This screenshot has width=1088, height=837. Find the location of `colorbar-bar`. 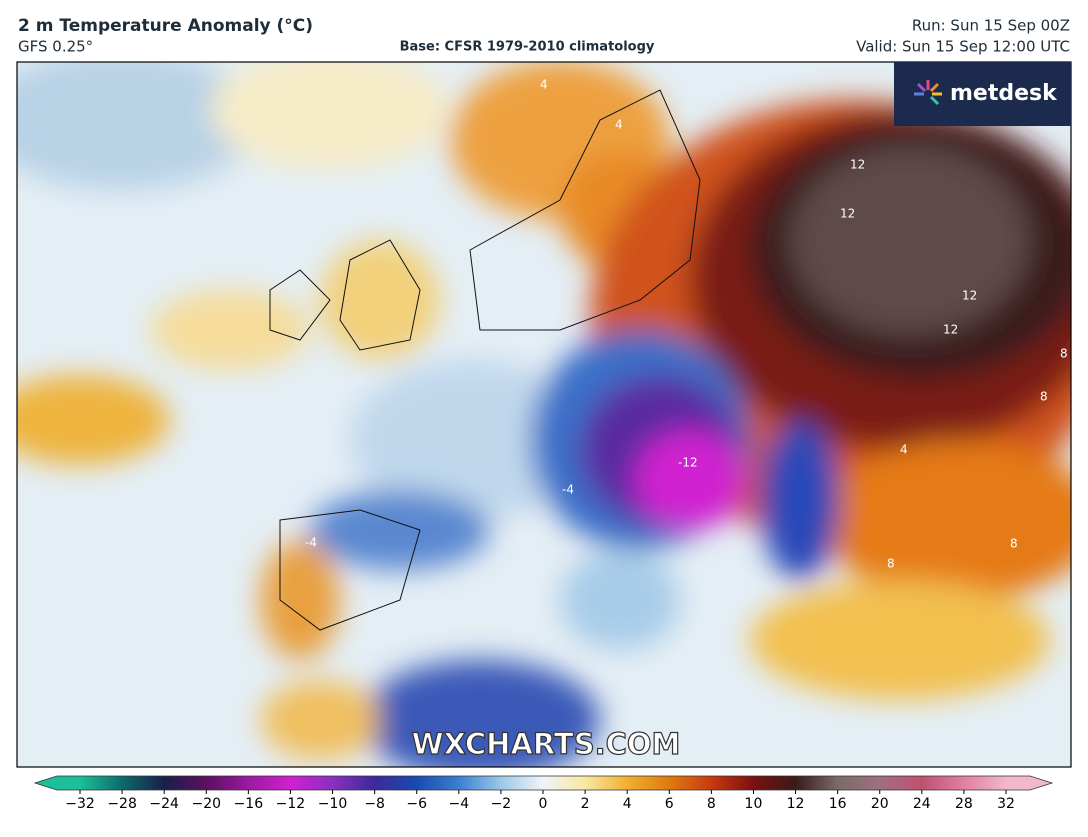

colorbar-bar is located at coordinates (543, 783).